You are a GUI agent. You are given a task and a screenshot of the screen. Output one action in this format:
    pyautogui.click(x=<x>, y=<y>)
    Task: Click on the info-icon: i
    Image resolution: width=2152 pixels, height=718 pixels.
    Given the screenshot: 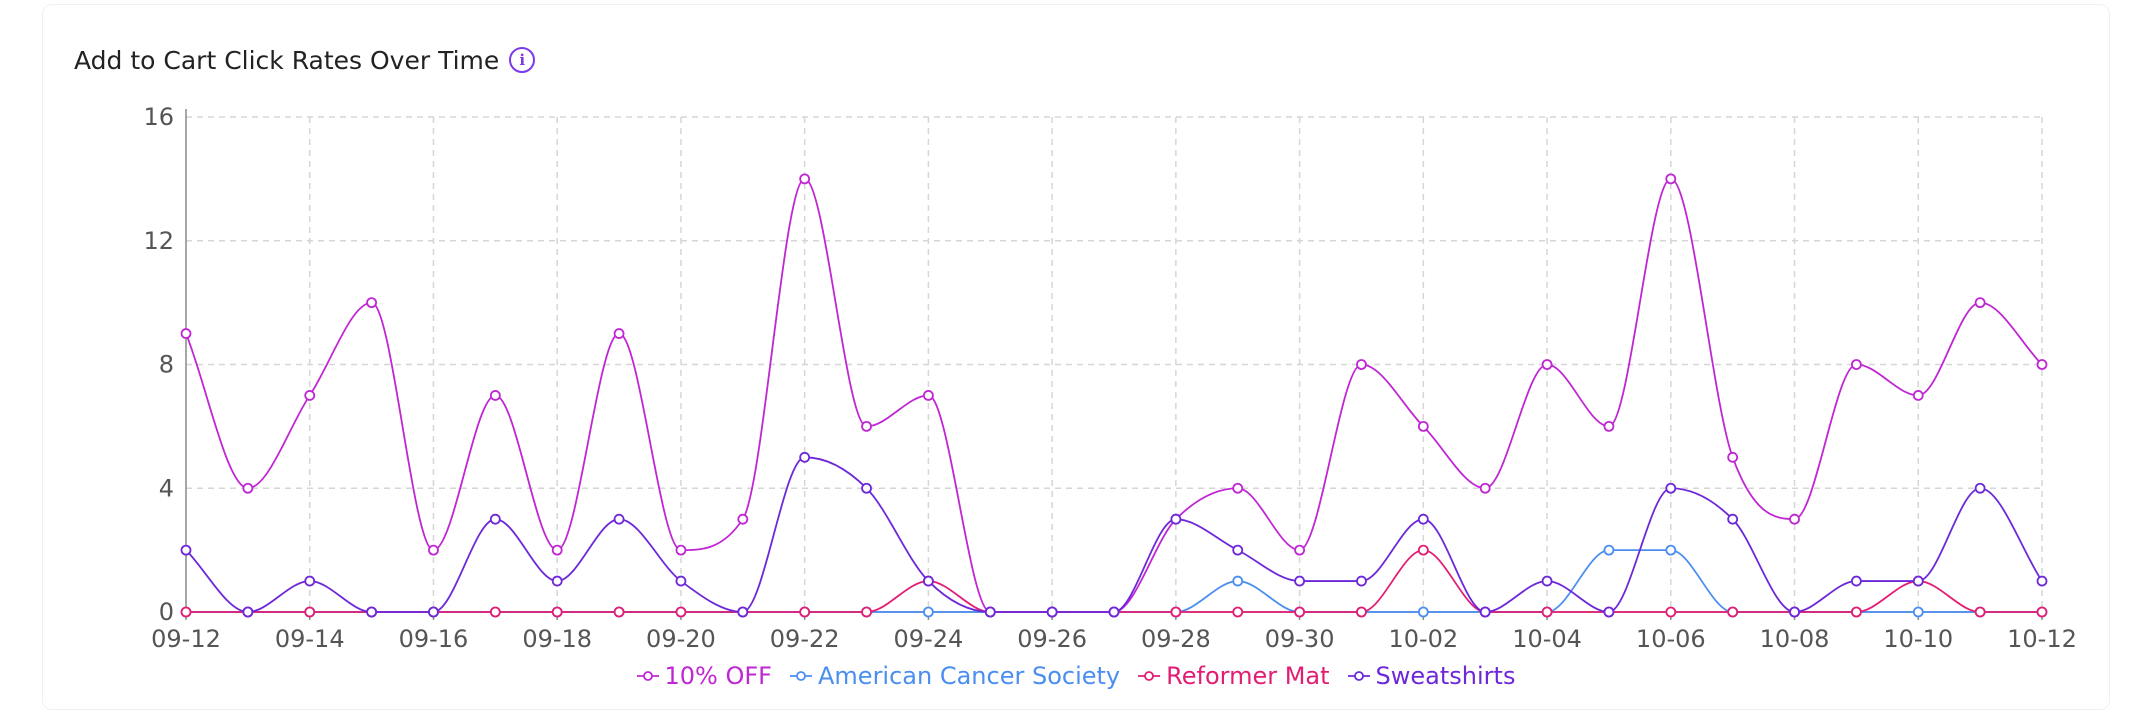 What is the action you would take?
    pyautogui.click(x=522, y=60)
    